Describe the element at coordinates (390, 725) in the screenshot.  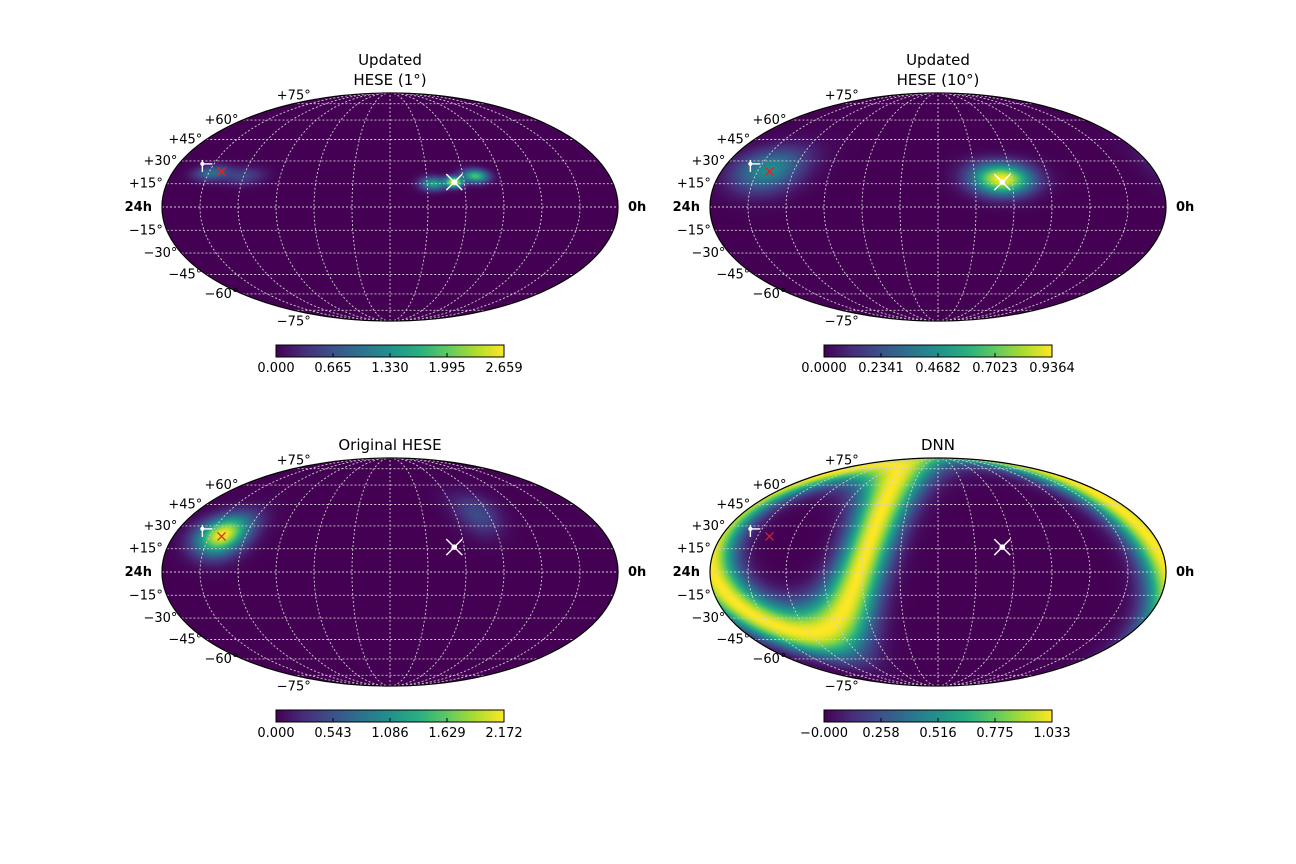
I see `colorbar: 0.000 0.543 1.086 1.629 2.172` at that location.